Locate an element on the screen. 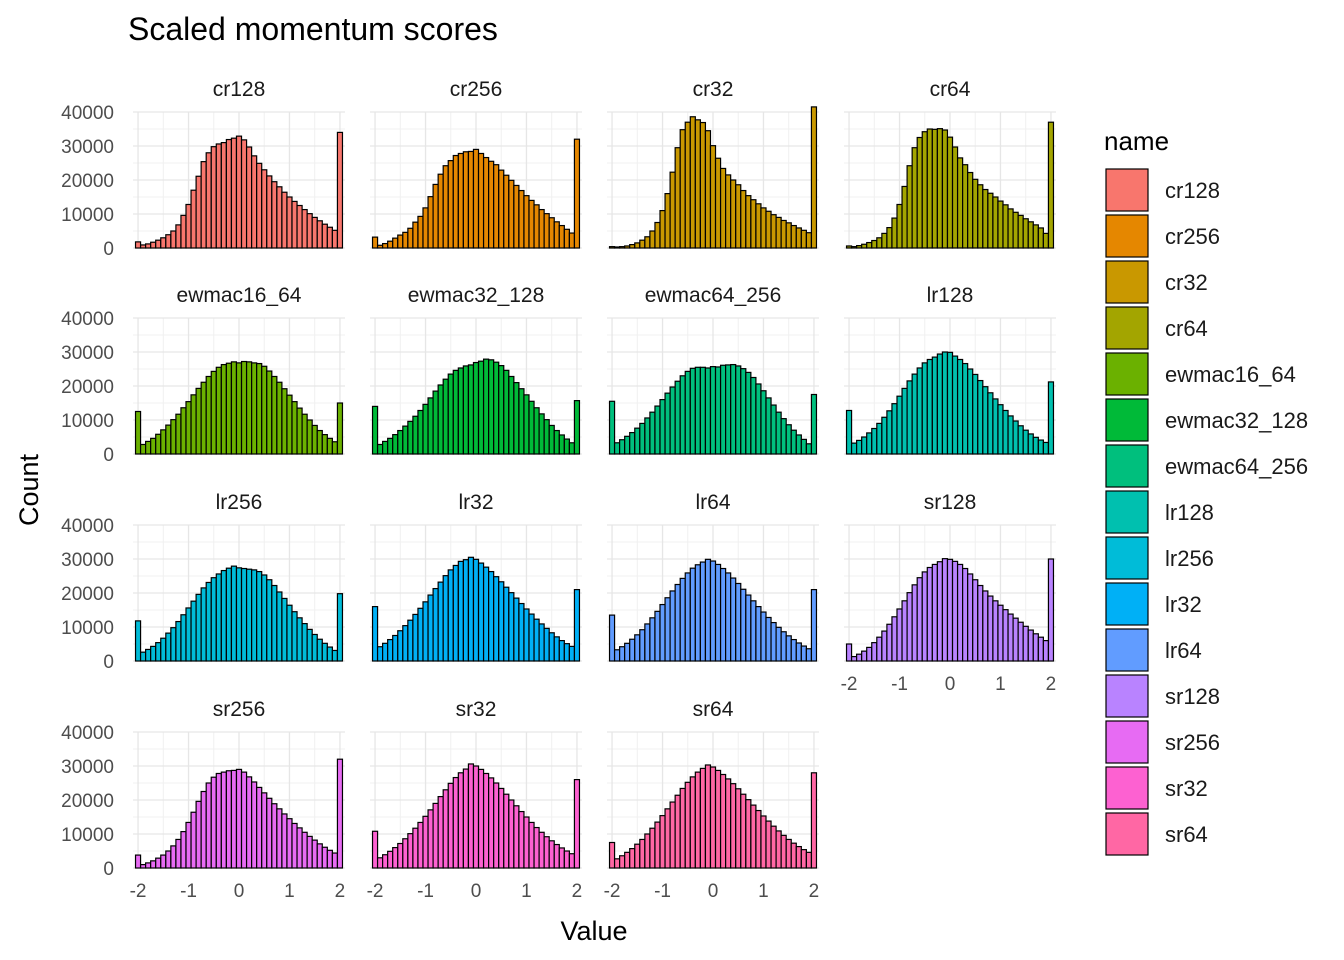 The image size is (1344, 960). facet-panel-lr64: lr64 is located at coordinates (713, 576).